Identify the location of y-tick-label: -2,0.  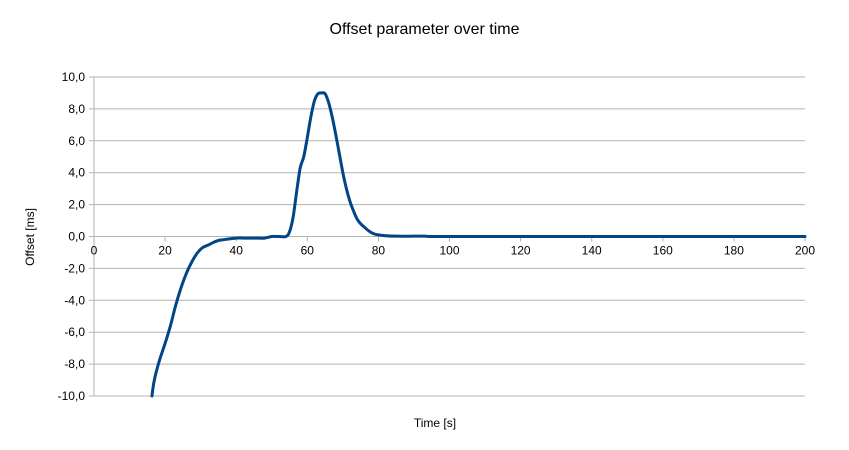
(74, 268).